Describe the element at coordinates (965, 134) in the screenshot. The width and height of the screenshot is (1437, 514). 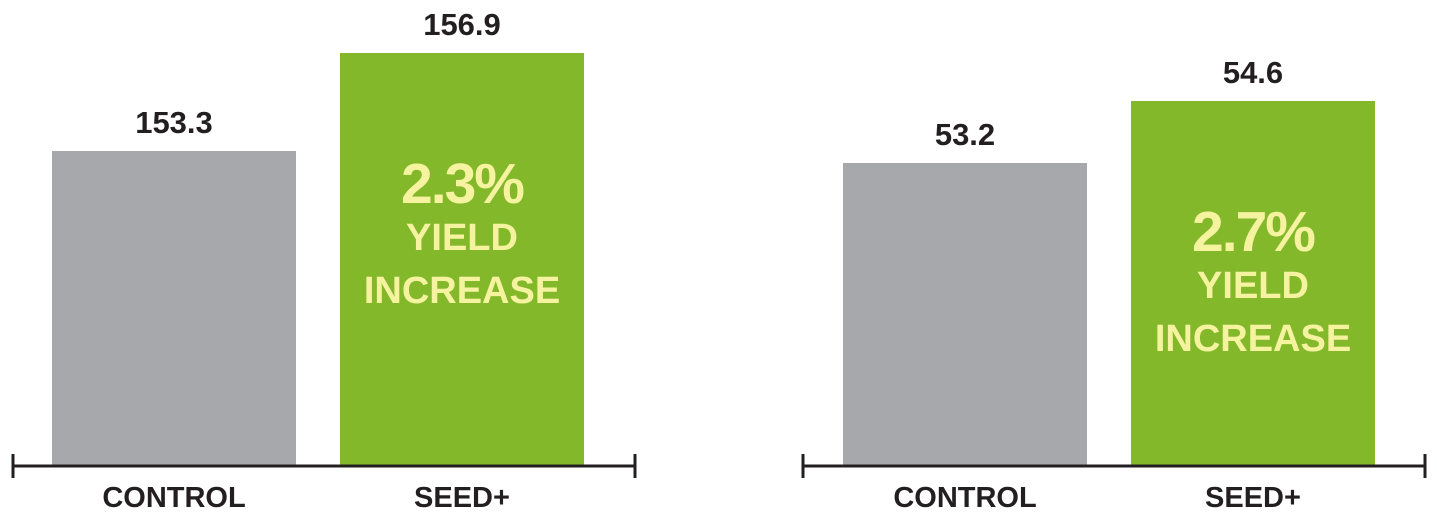
I see `data-label: 53.2` at that location.